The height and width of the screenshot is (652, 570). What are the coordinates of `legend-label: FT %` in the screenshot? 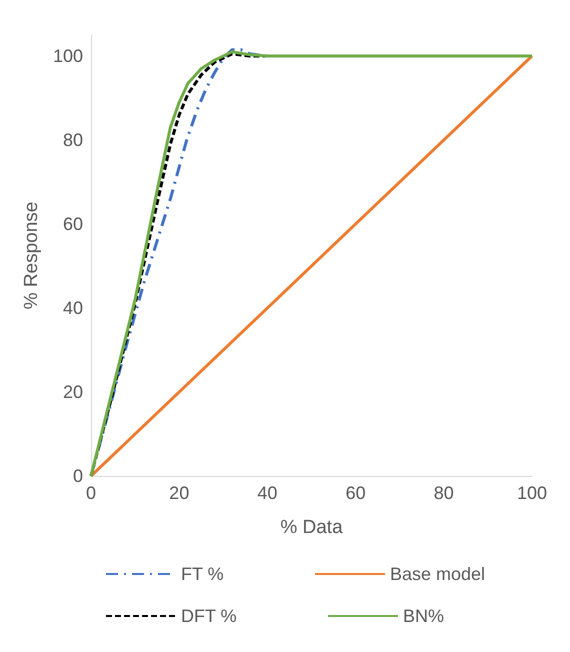 It's located at (202, 574).